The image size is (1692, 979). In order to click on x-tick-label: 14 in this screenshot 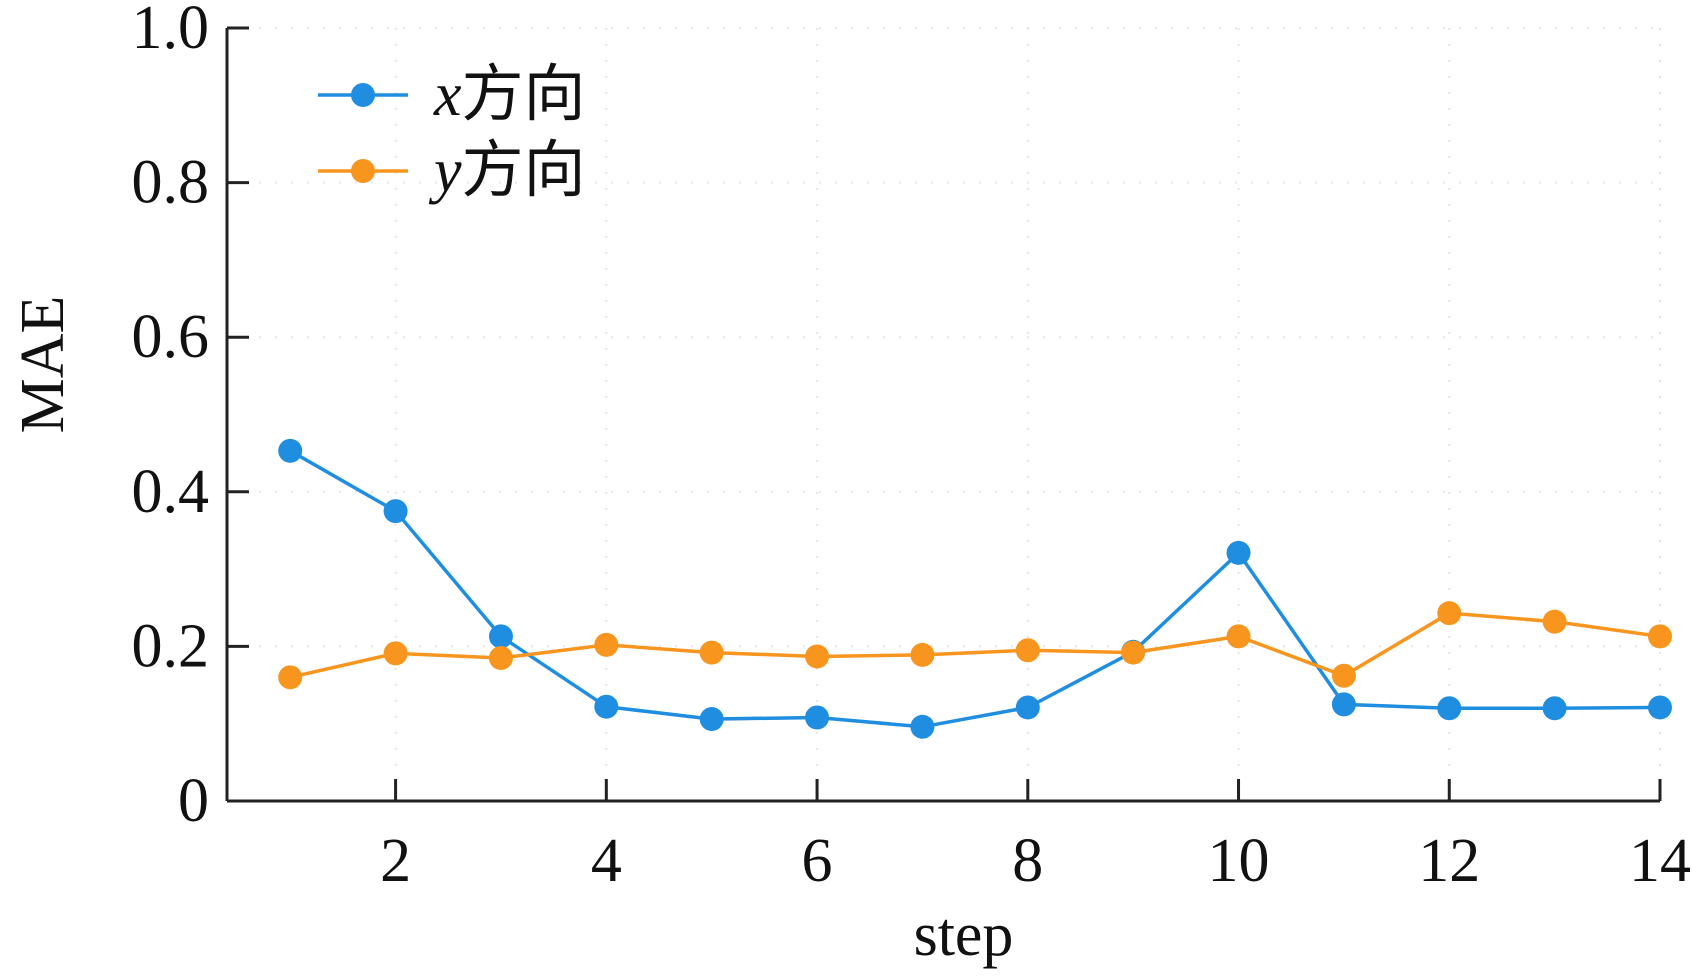, I will do `click(1660, 861)`.